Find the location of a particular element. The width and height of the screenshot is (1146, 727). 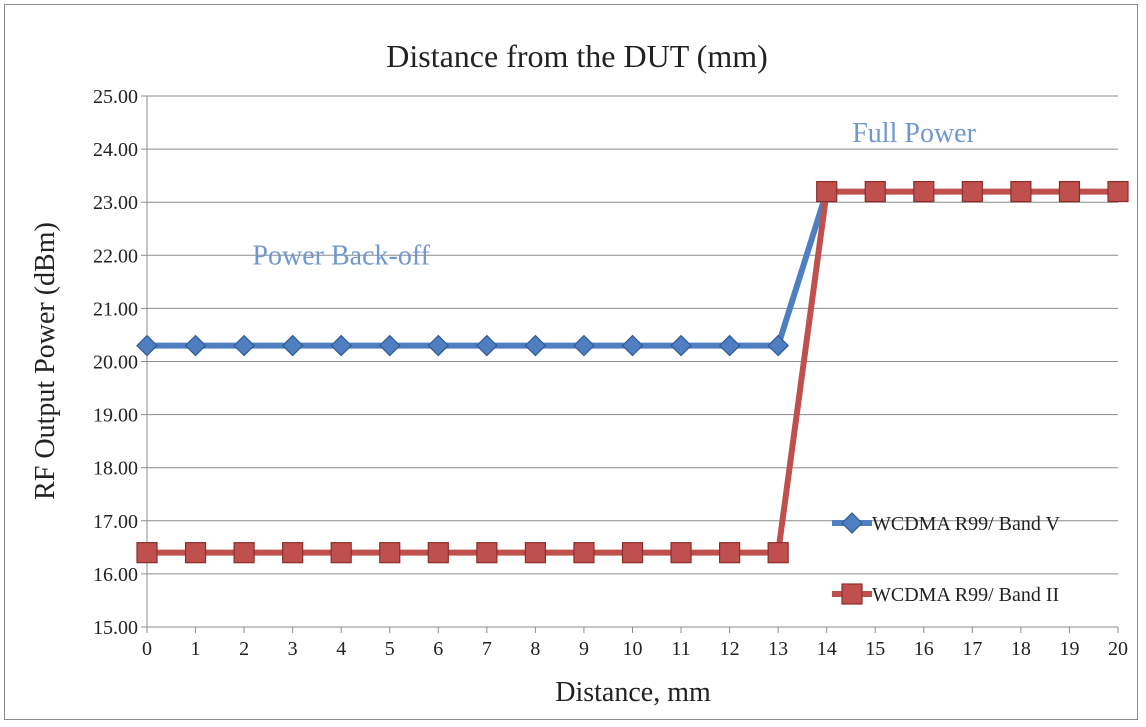

annotations: Power Back-off Full Power is located at coordinates (614, 194).